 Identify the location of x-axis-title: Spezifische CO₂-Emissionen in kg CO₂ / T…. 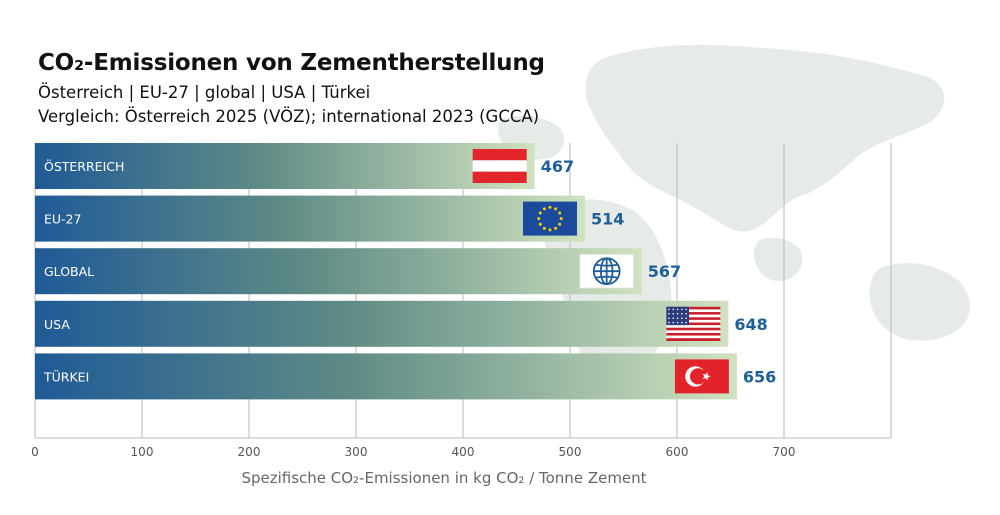
(443, 478).